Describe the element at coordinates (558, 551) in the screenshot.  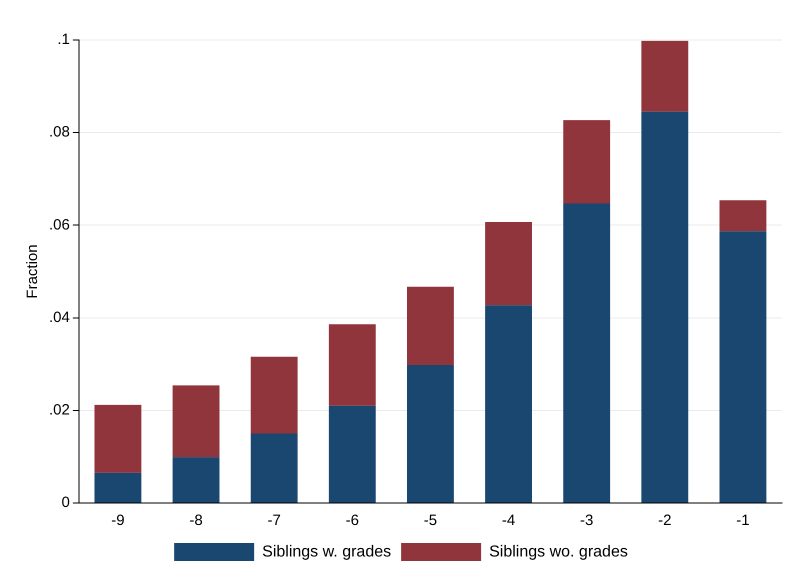
I see `legend-label: Siblings wo. grades` at that location.